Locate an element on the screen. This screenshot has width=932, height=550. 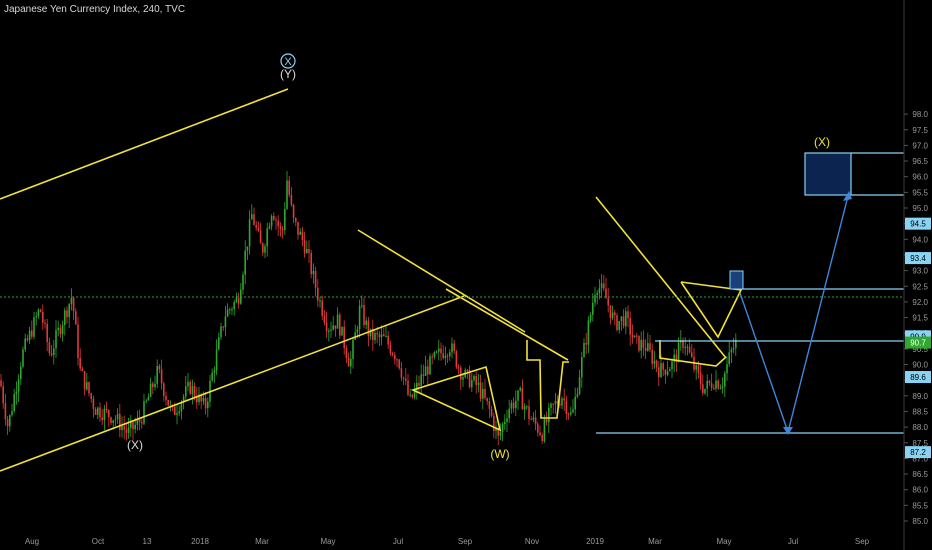
y-tick-label: 86.0 is located at coordinates (920, 490).